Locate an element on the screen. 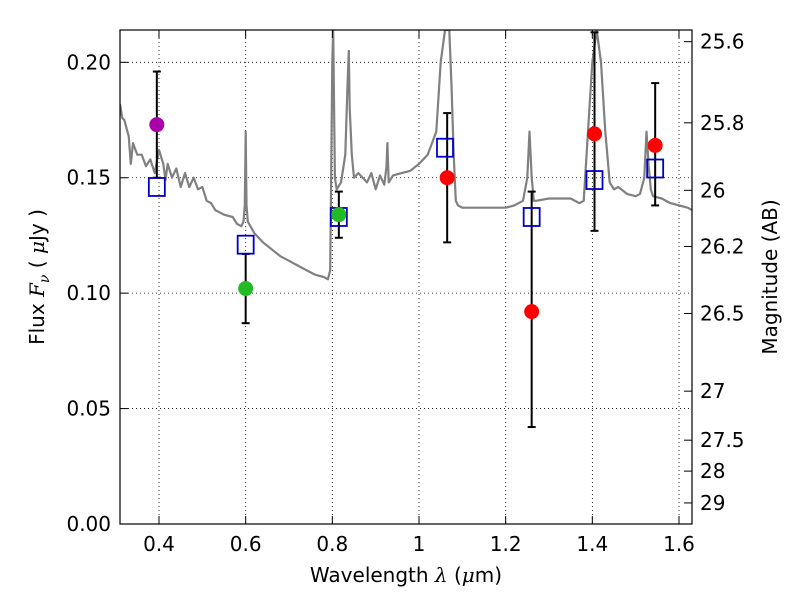 Image resolution: width=800 pixels, height=600 pixels. x-label-lambda: λ is located at coordinates (441, 575).